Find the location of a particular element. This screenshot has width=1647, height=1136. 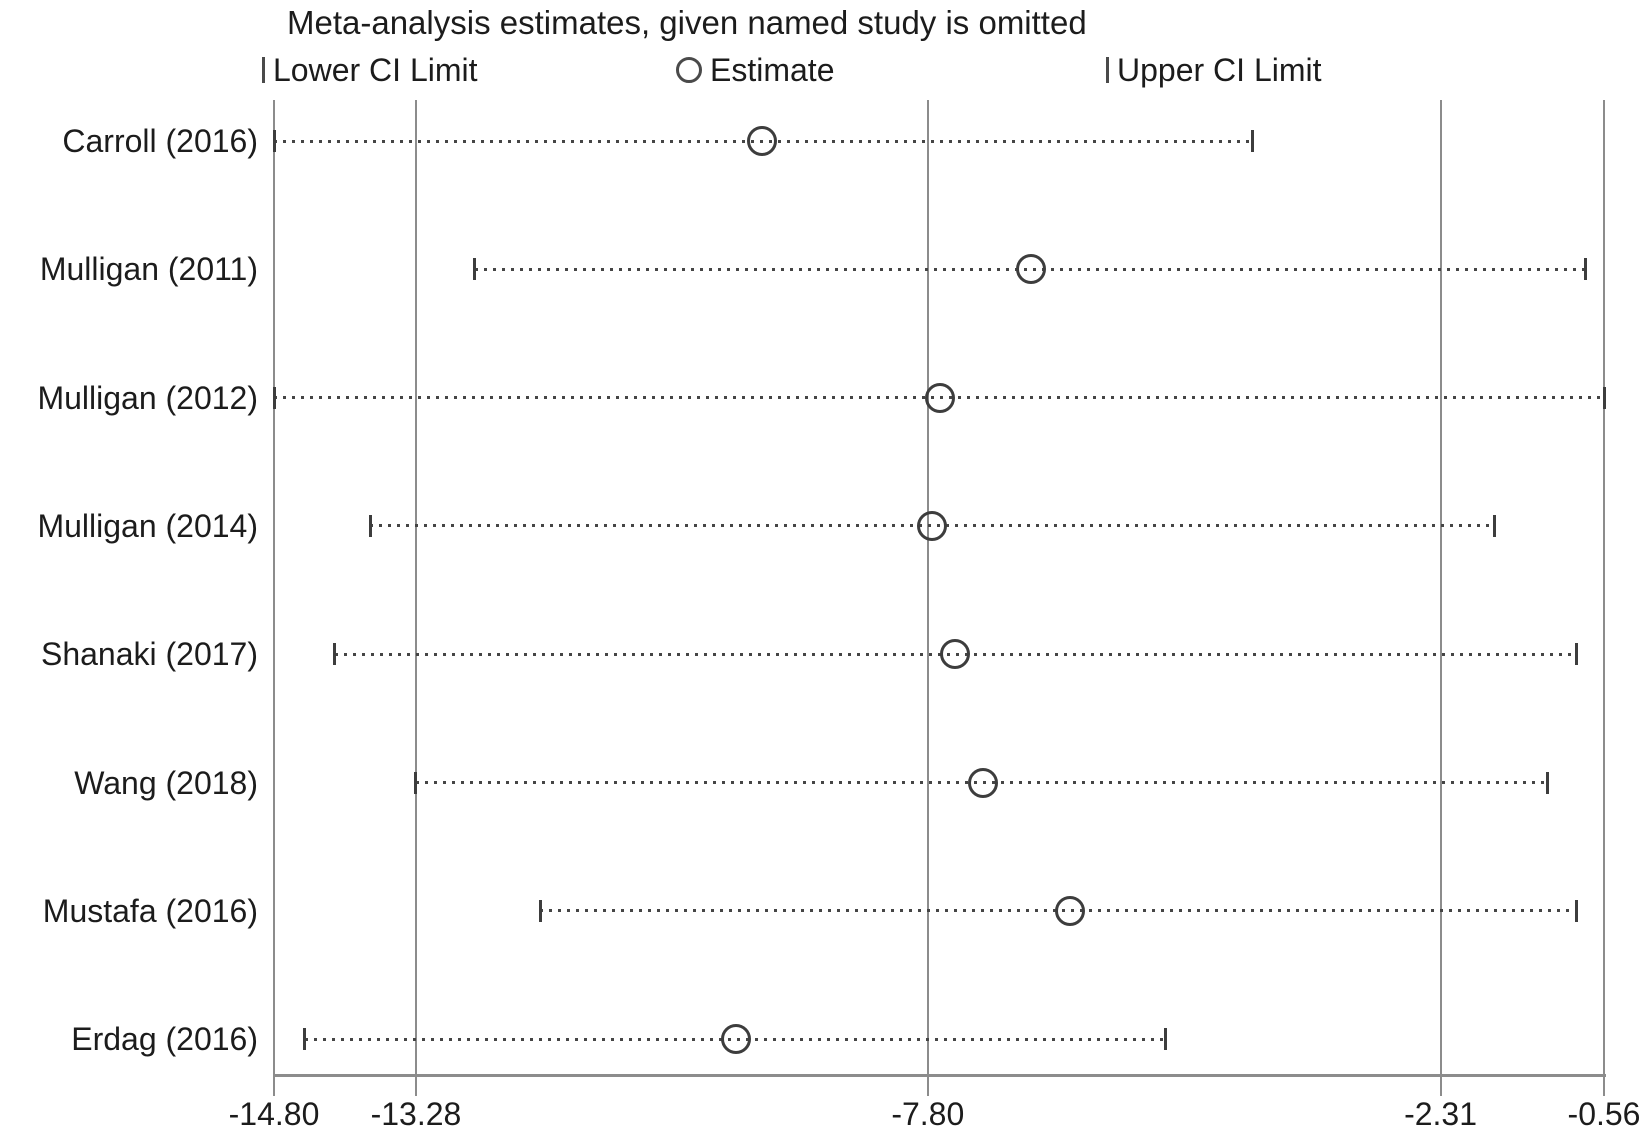

lower-ci-tick-icon is located at coordinates (263, 70).